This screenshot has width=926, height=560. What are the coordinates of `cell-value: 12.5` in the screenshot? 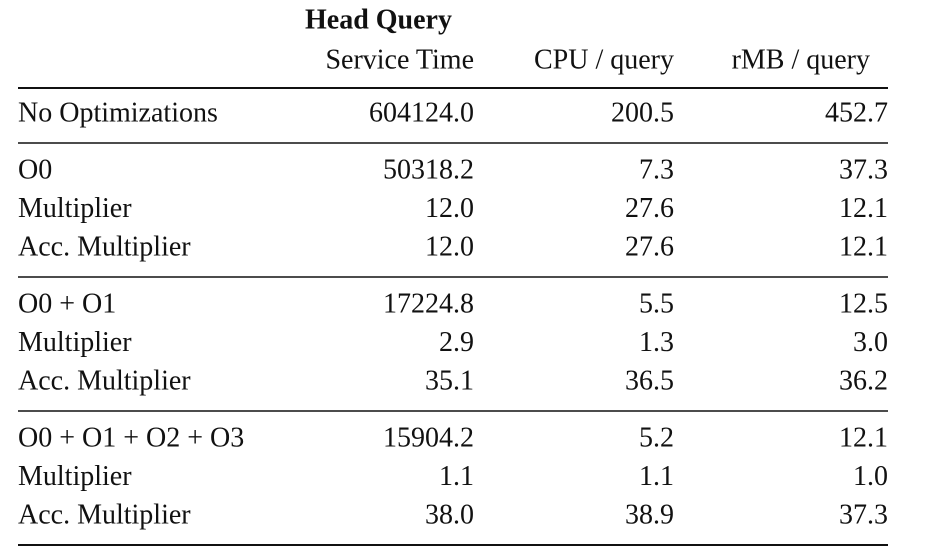 It's located at (863, 303).